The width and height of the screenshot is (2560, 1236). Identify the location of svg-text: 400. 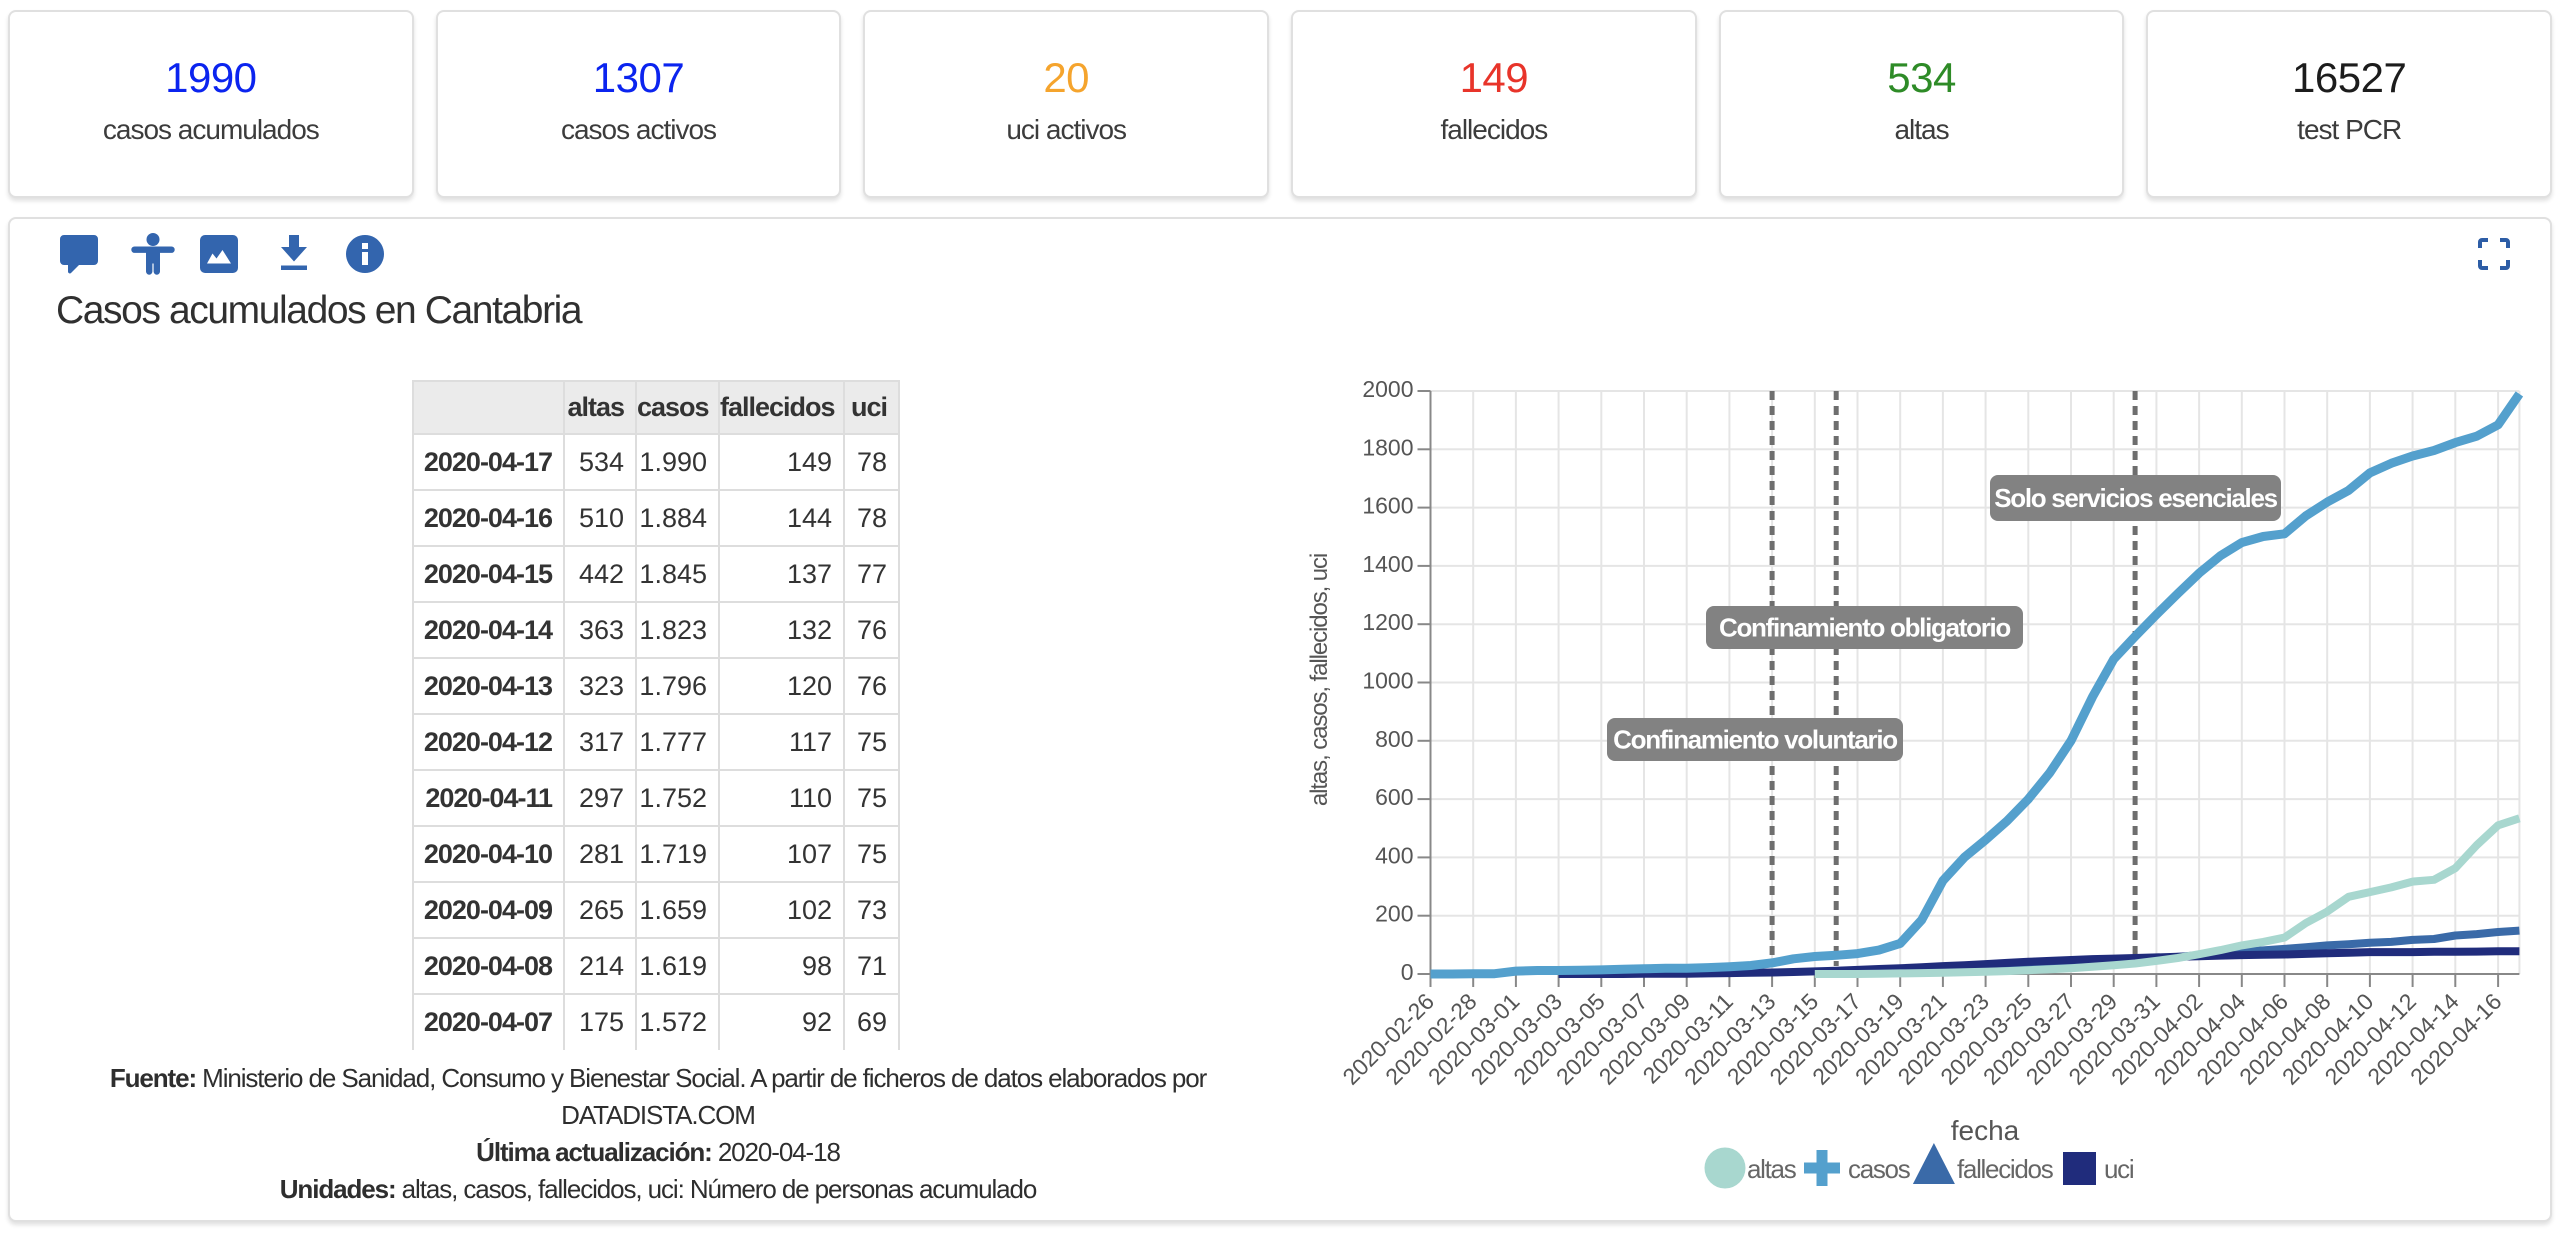
(1394, 855).